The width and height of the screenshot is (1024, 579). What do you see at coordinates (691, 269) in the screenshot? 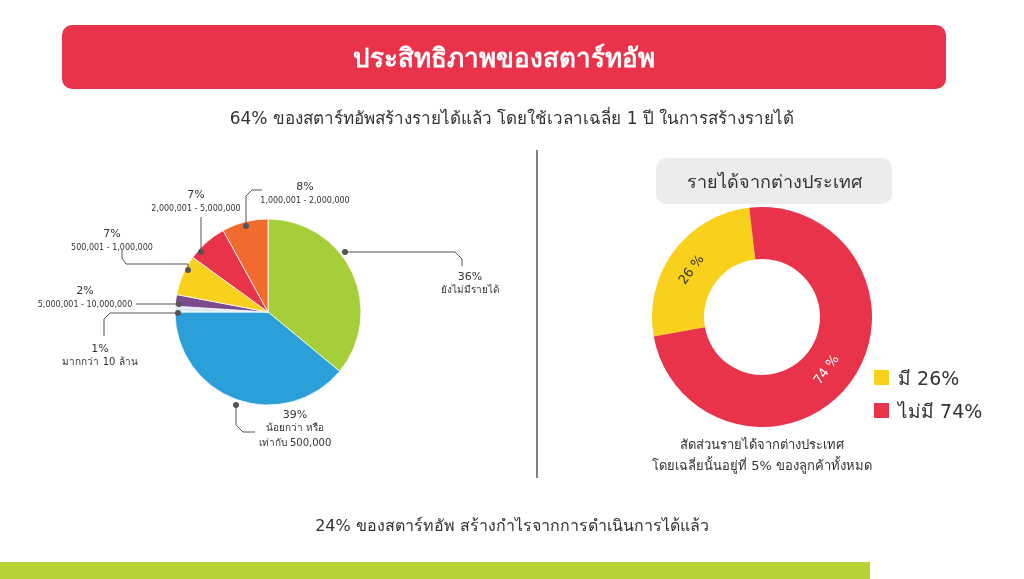
I see `data-label: 26 %` at bounding box center [691, 269].